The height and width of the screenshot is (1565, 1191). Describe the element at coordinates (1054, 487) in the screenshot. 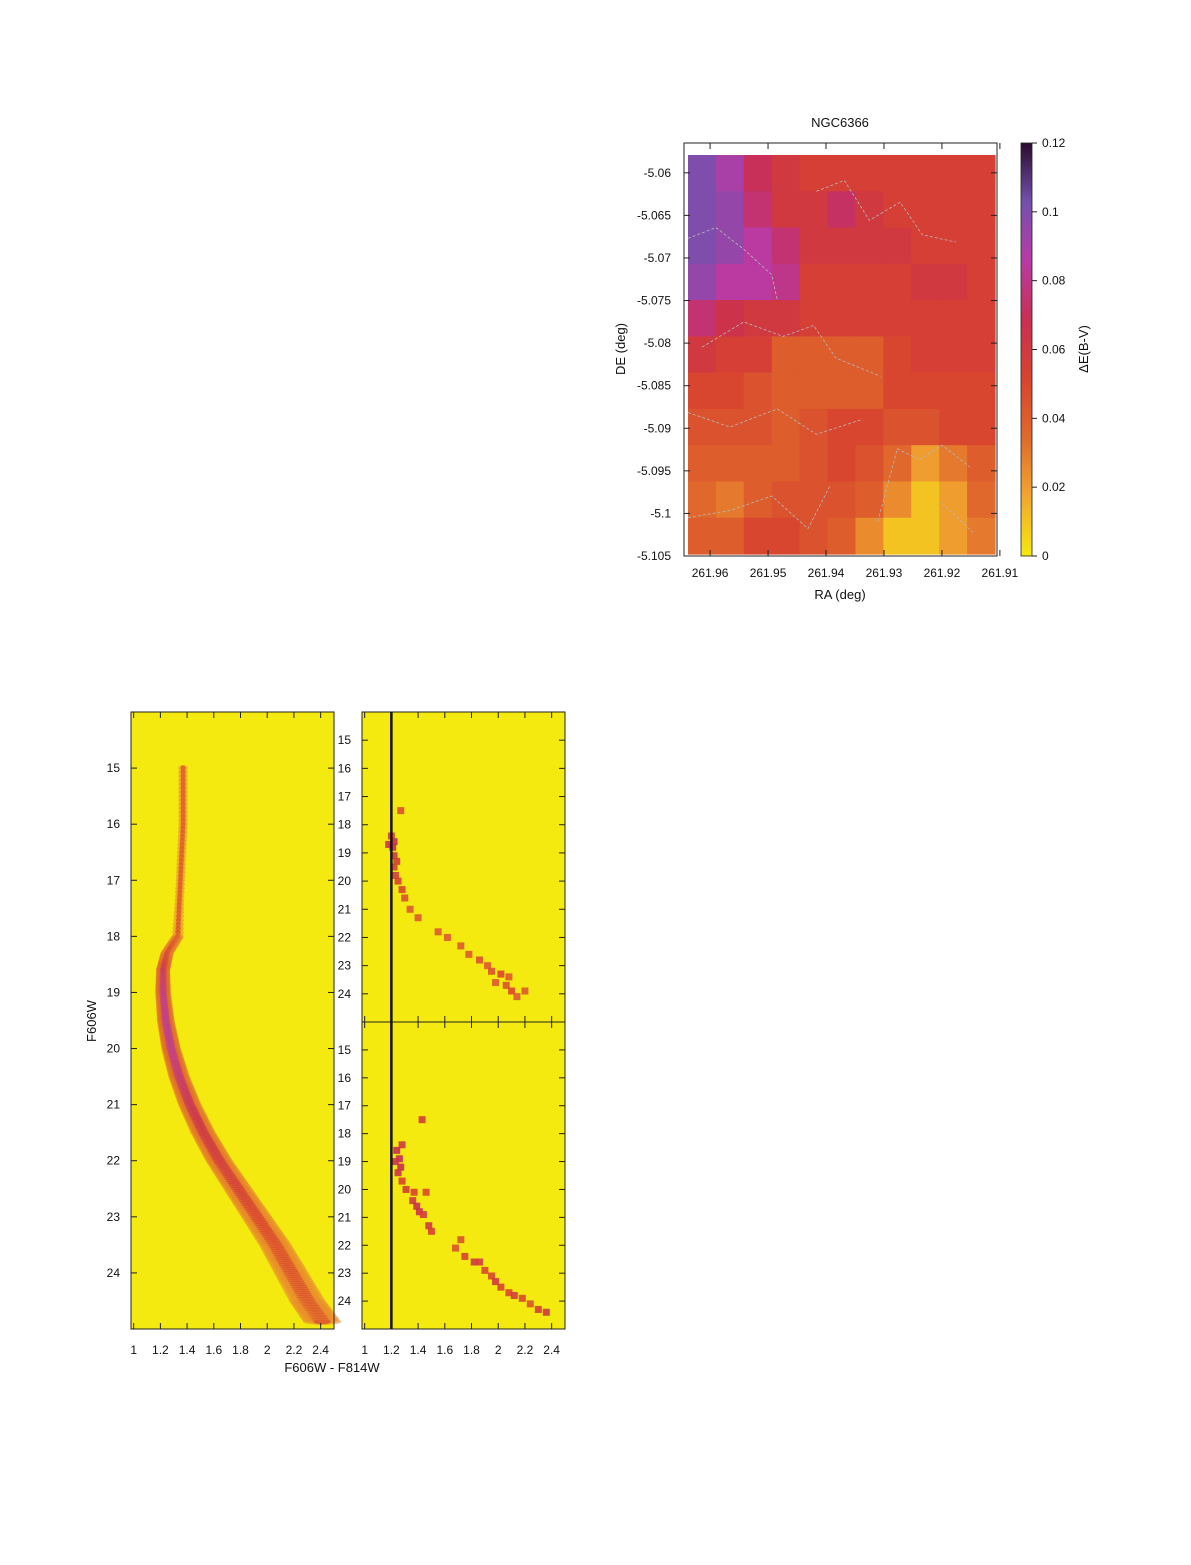

I see `colorbar-tick-label: 0.02` at that location.